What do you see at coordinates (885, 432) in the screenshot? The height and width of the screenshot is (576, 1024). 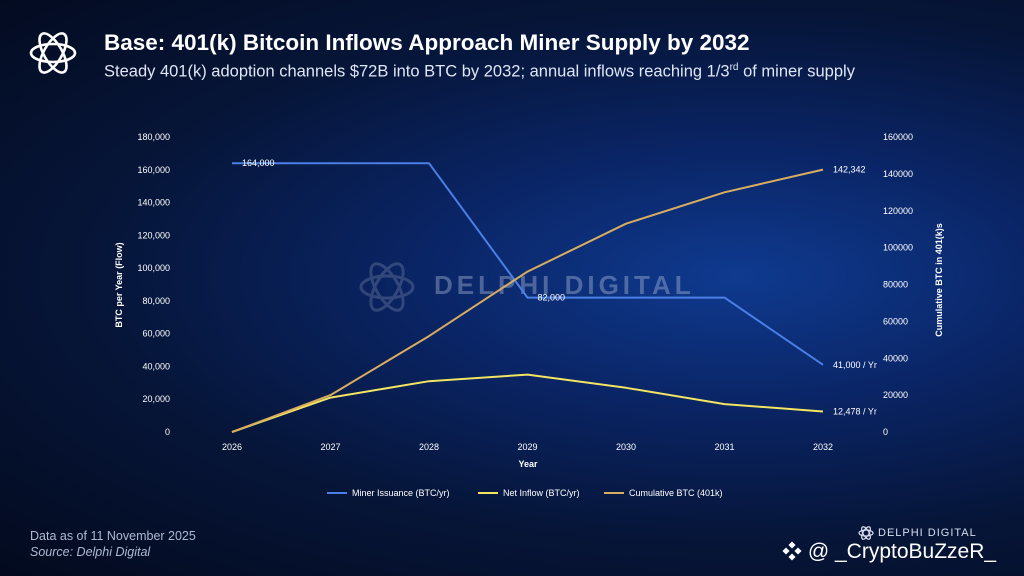 I see `y-right-tick-label: 0` at bounding box center [885, 432].